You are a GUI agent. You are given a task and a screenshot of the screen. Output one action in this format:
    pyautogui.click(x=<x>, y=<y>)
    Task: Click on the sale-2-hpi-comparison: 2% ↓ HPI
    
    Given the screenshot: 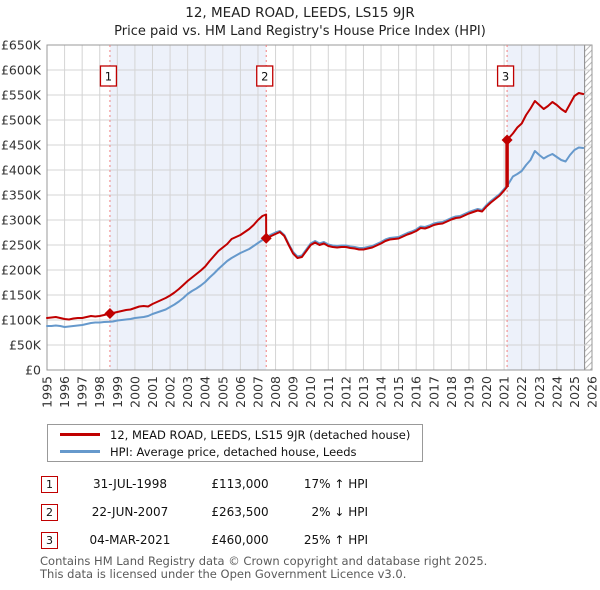 What is the action you would take?
    pyautogui.click(x=339, y=512)
    